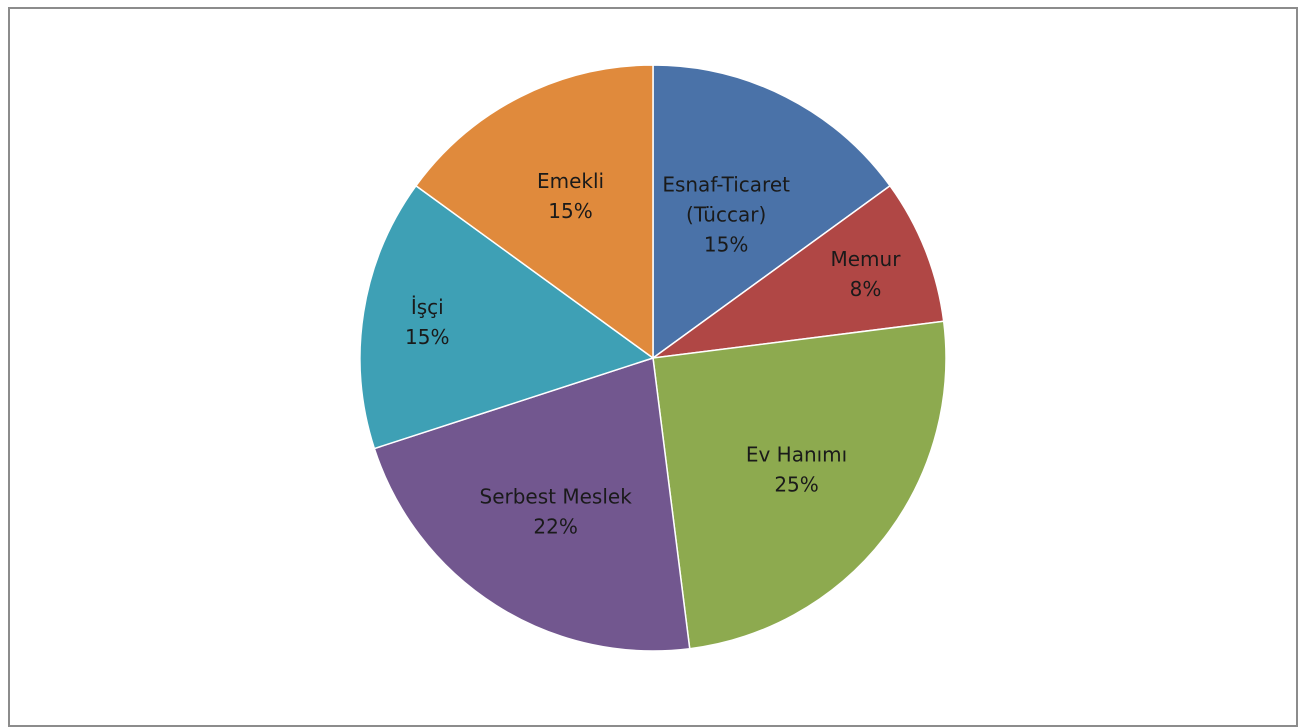 Image resolution: width=1308 pixels, height=727 pixels. I want to click on pie-slice-label: Esnaf-Ticaret (Tüccar) 15%, so click(726, 214).